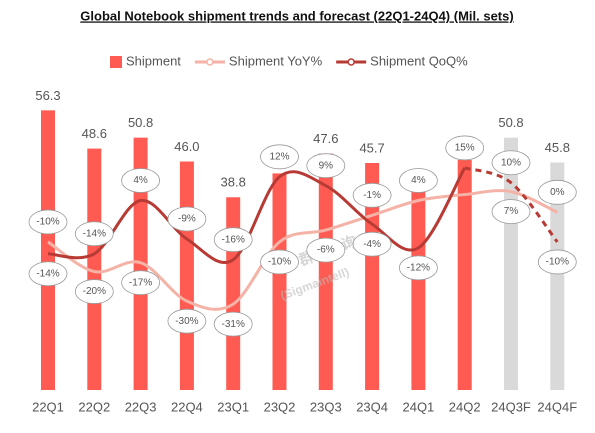  I want to click on line, so click(511, 204).